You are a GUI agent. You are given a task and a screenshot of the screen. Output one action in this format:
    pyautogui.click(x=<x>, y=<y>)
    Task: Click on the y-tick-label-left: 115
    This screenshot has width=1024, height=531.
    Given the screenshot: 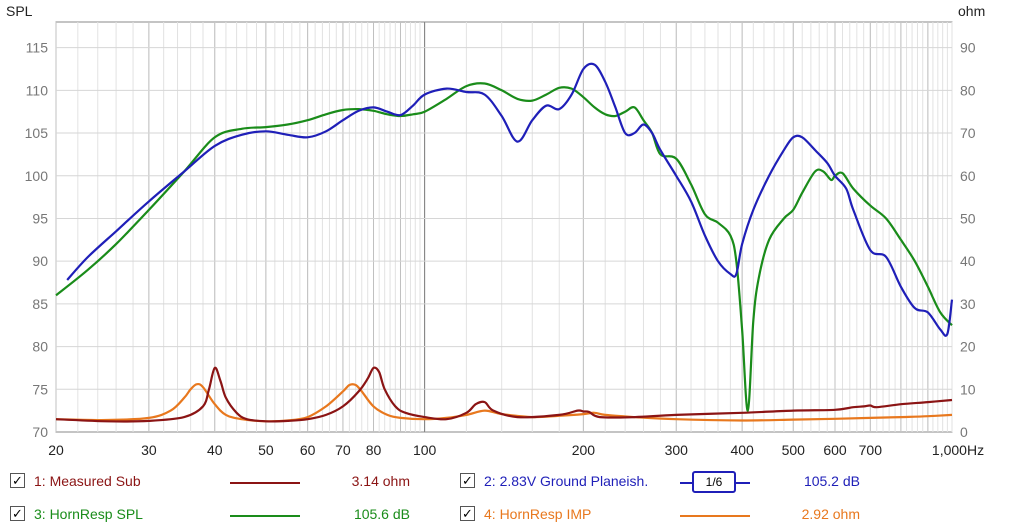 What is the action you would take?
    pyautogui.click(x=37, y=48)
    